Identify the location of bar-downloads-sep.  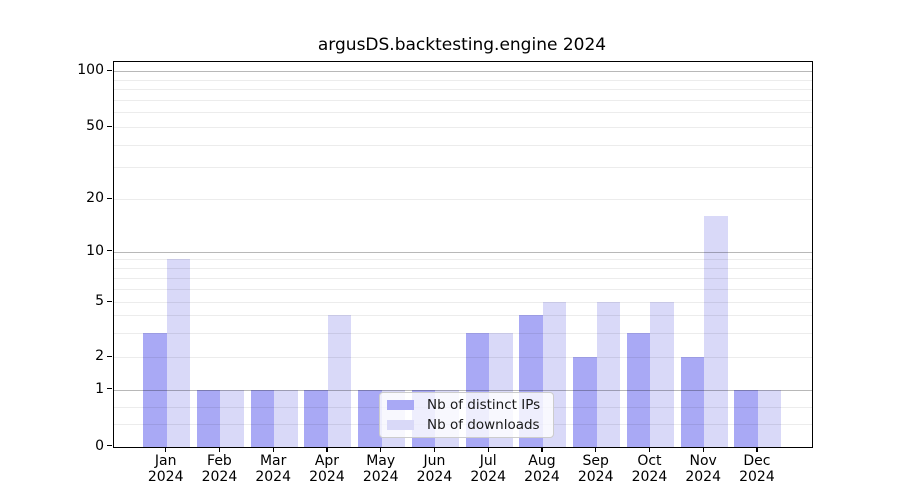
(608, 374).